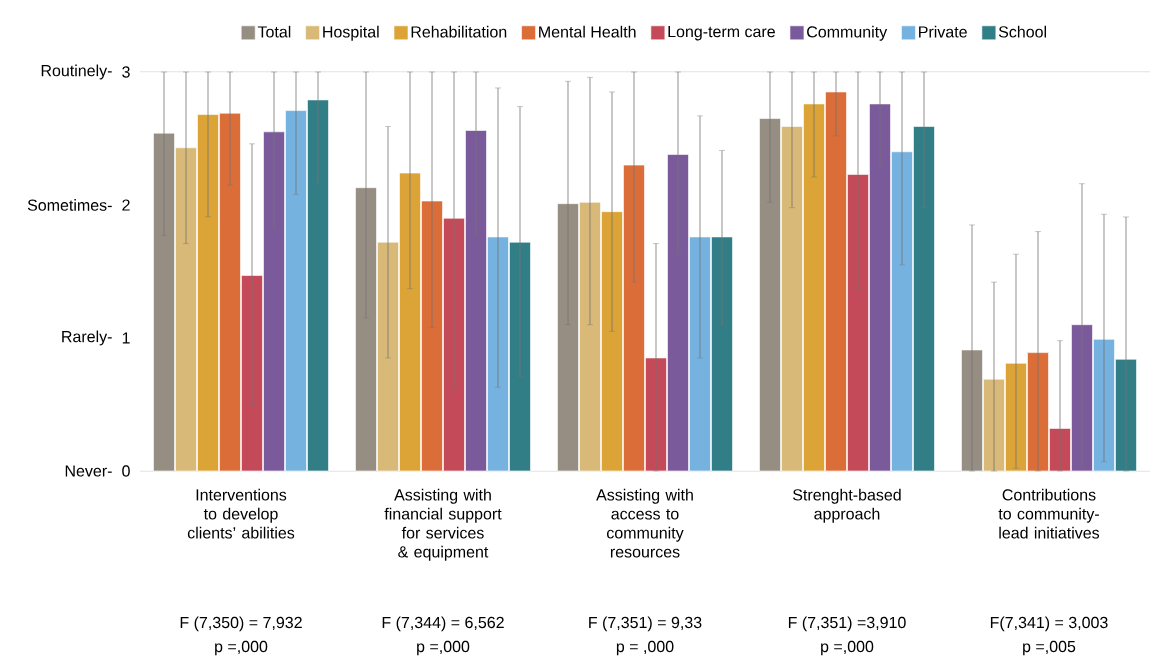  What do you see at coordinates (1049, 648) in the screenshot?
I see `text: p =,005` at bounding box center [1049, 648].